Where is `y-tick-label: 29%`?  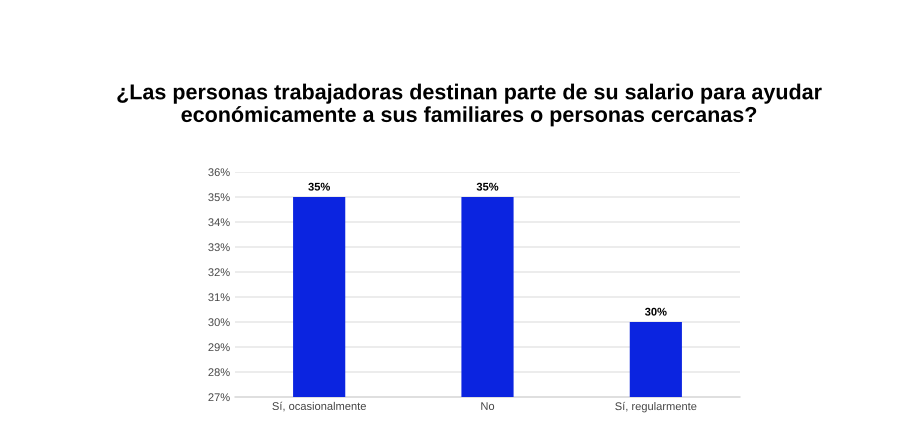 y-tick-label: 29% is located at coordinates (219, 347).